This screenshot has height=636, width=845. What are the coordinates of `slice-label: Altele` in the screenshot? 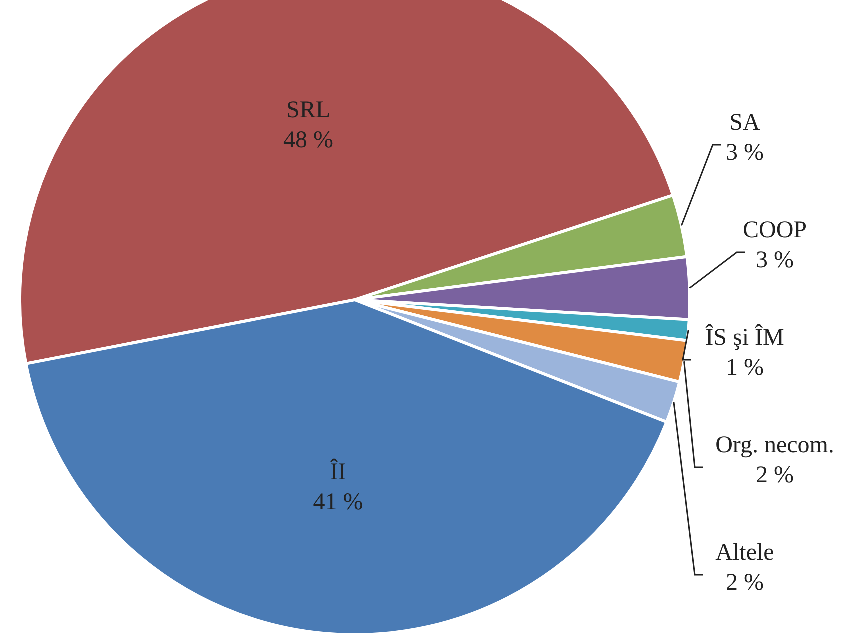 It's located at (745, 553).